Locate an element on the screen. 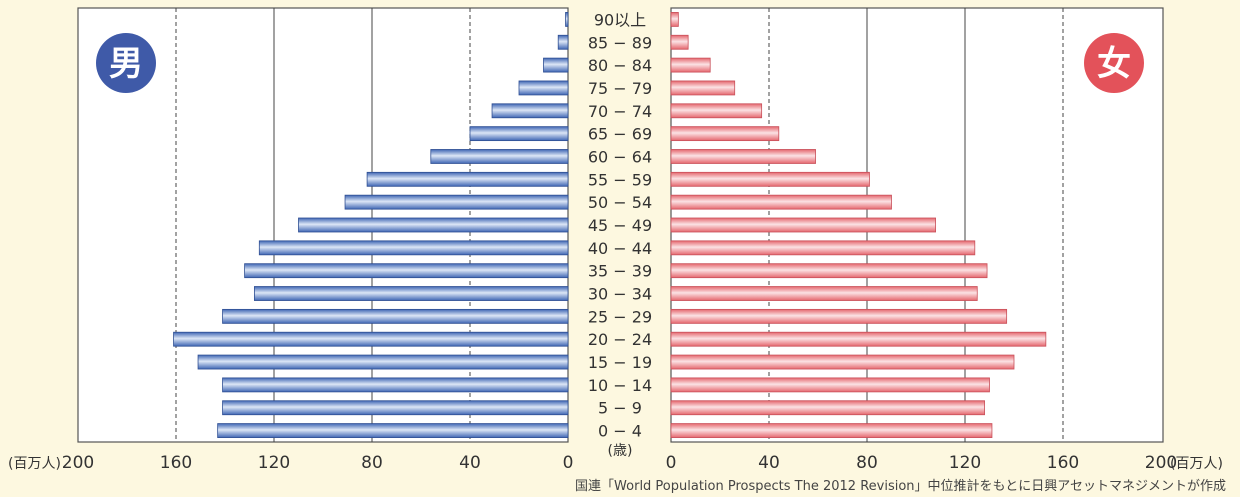 The width and height of the screenshot is (1240, 497). male-tick-4: 40 is located at coordinates (470, 463).